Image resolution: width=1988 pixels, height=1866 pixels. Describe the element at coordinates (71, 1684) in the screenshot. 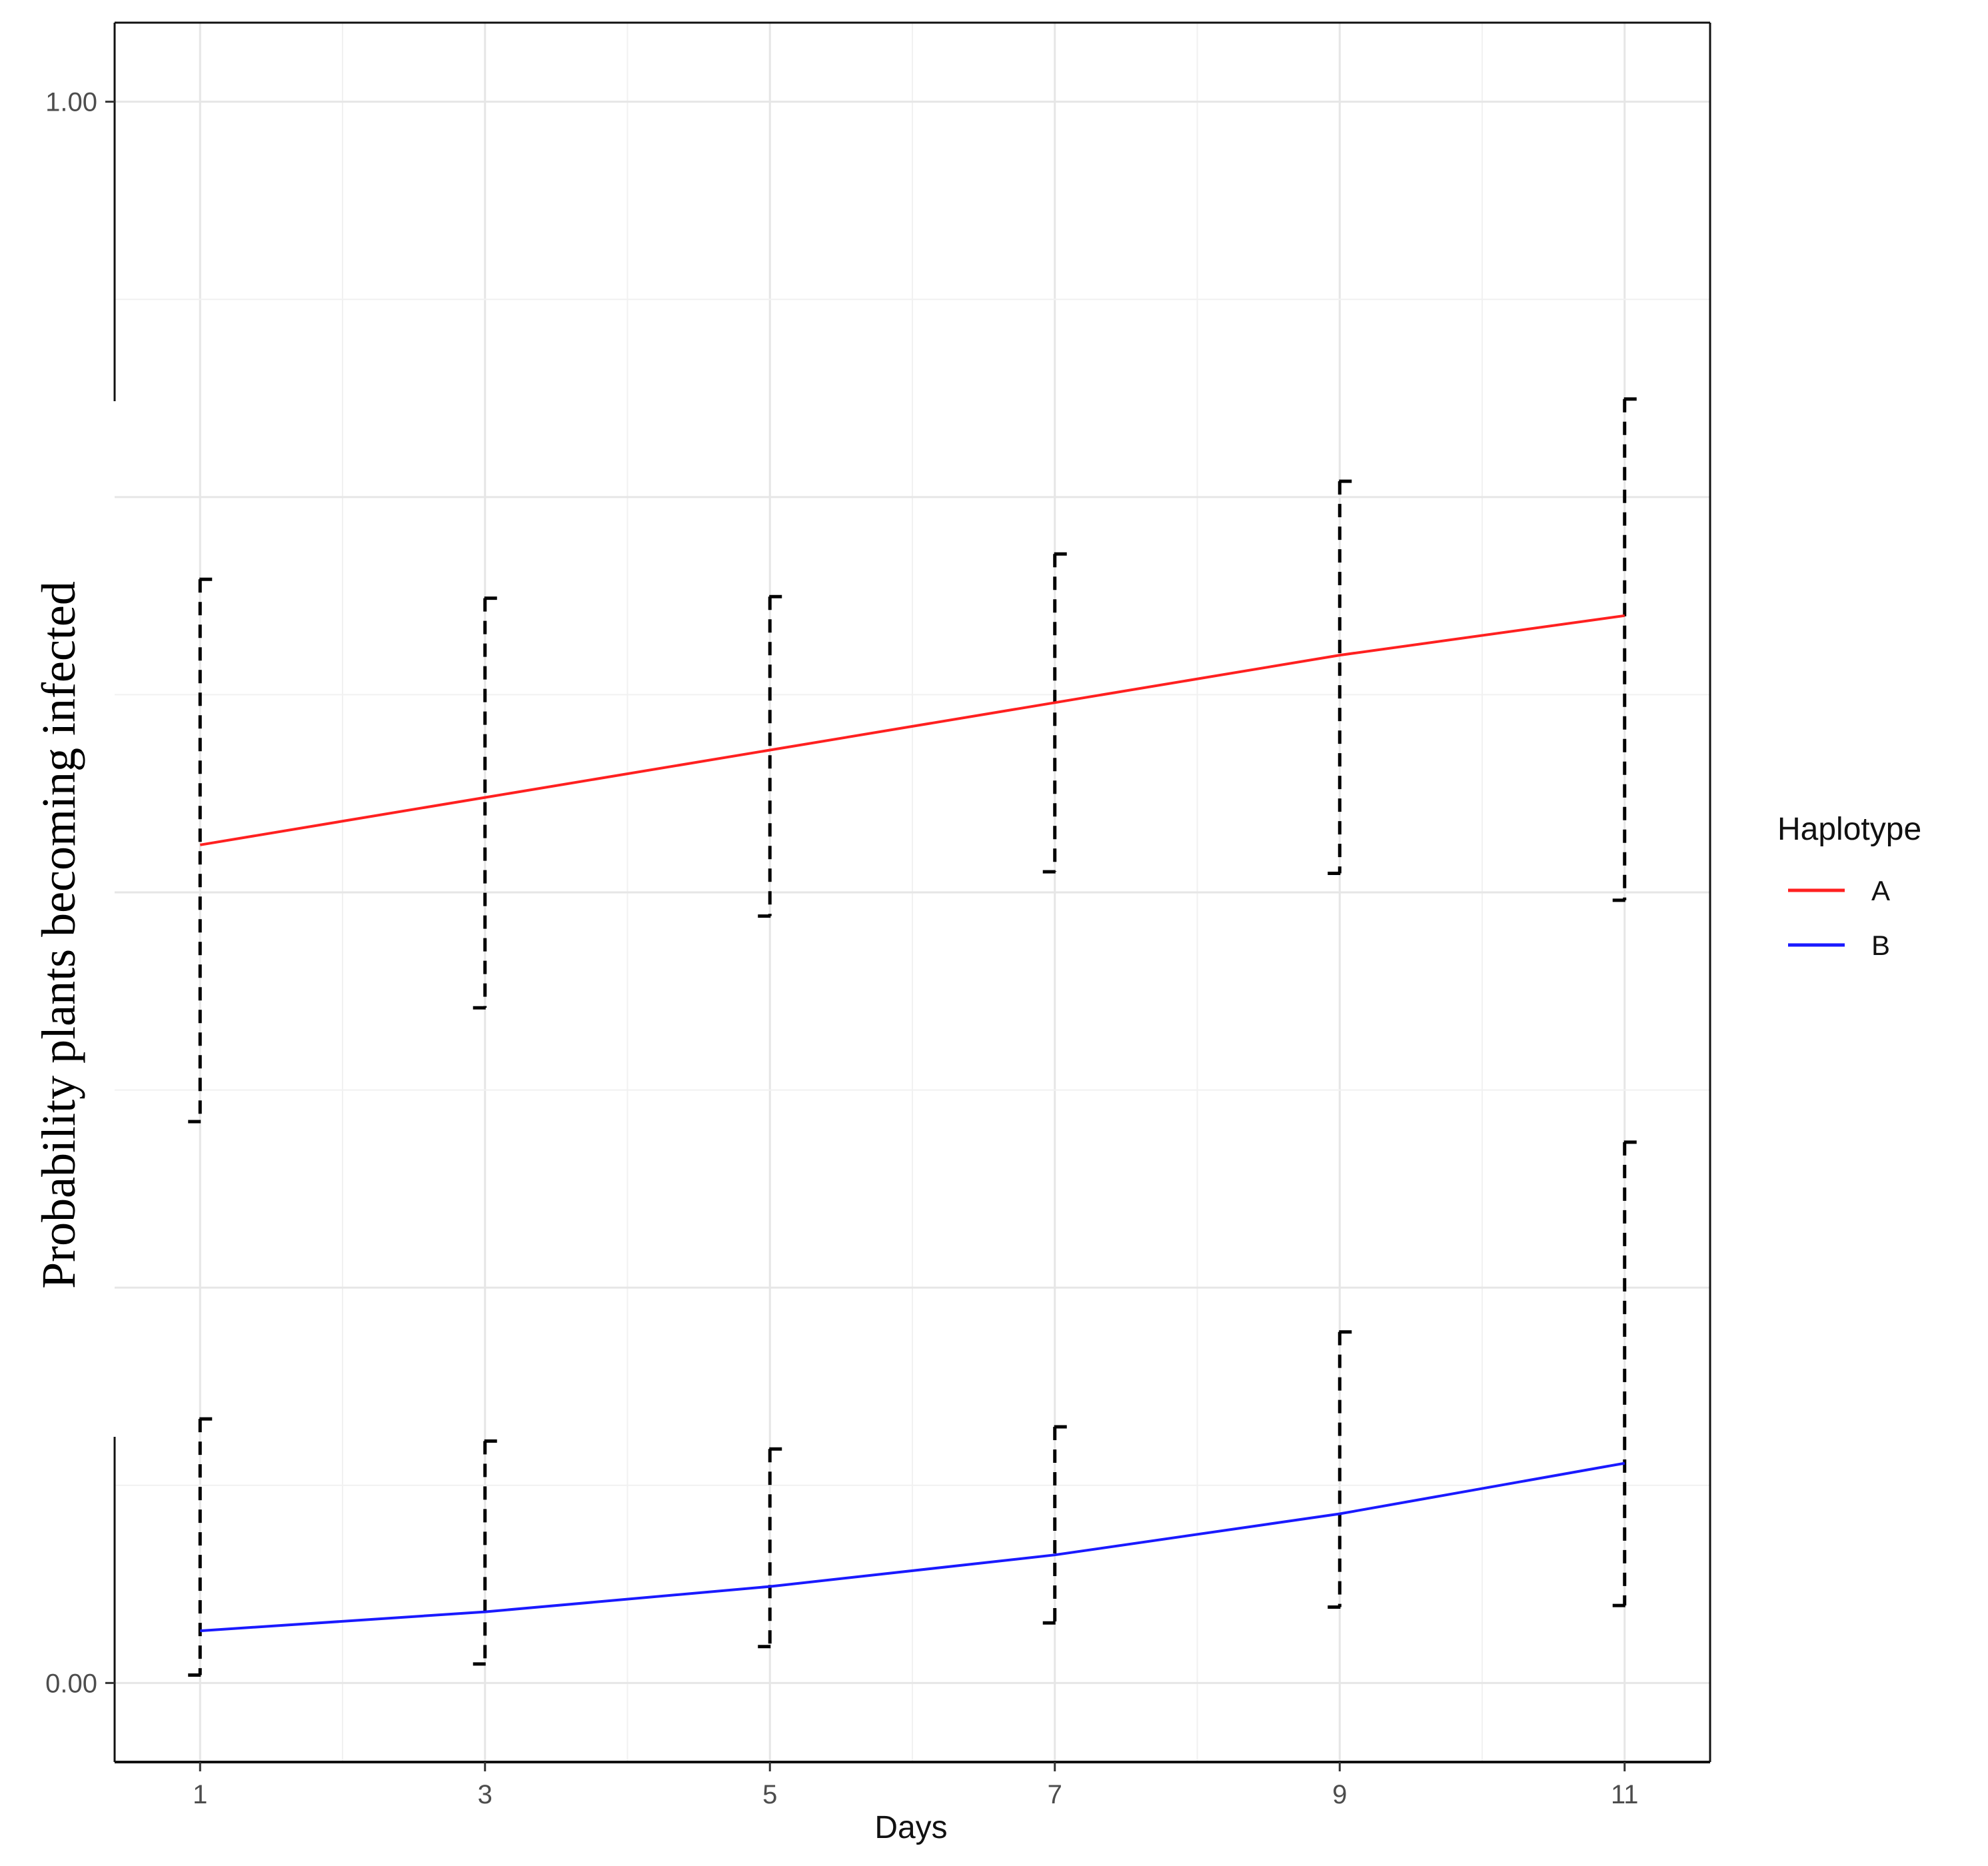

I see `y-tick-label: 0.00` at that location.